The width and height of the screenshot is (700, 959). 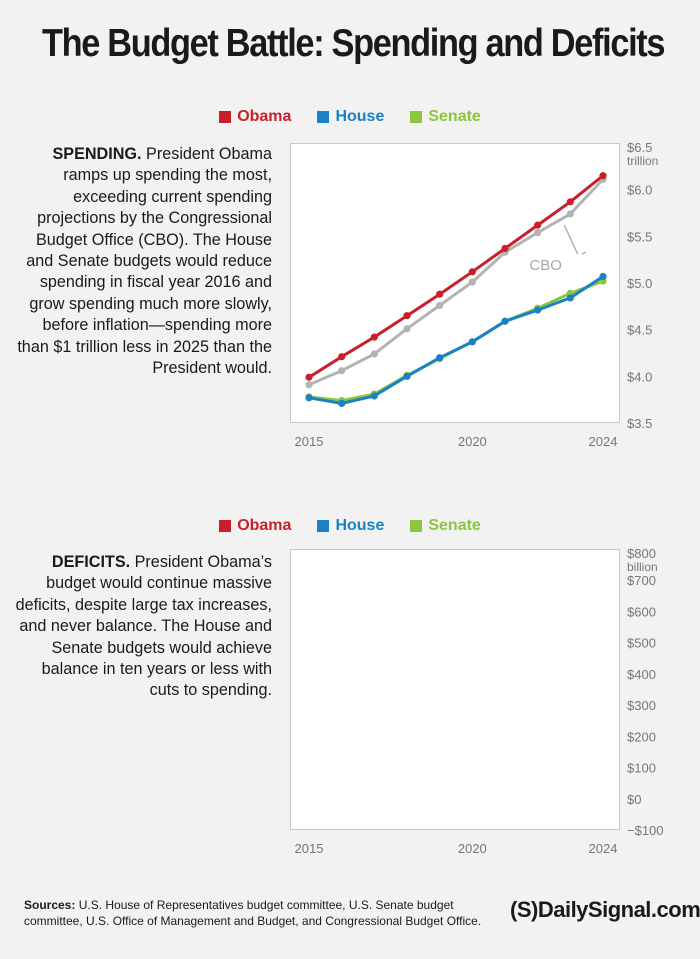 I want to click on y-tick-label: $400, so click(x=641, y=674).